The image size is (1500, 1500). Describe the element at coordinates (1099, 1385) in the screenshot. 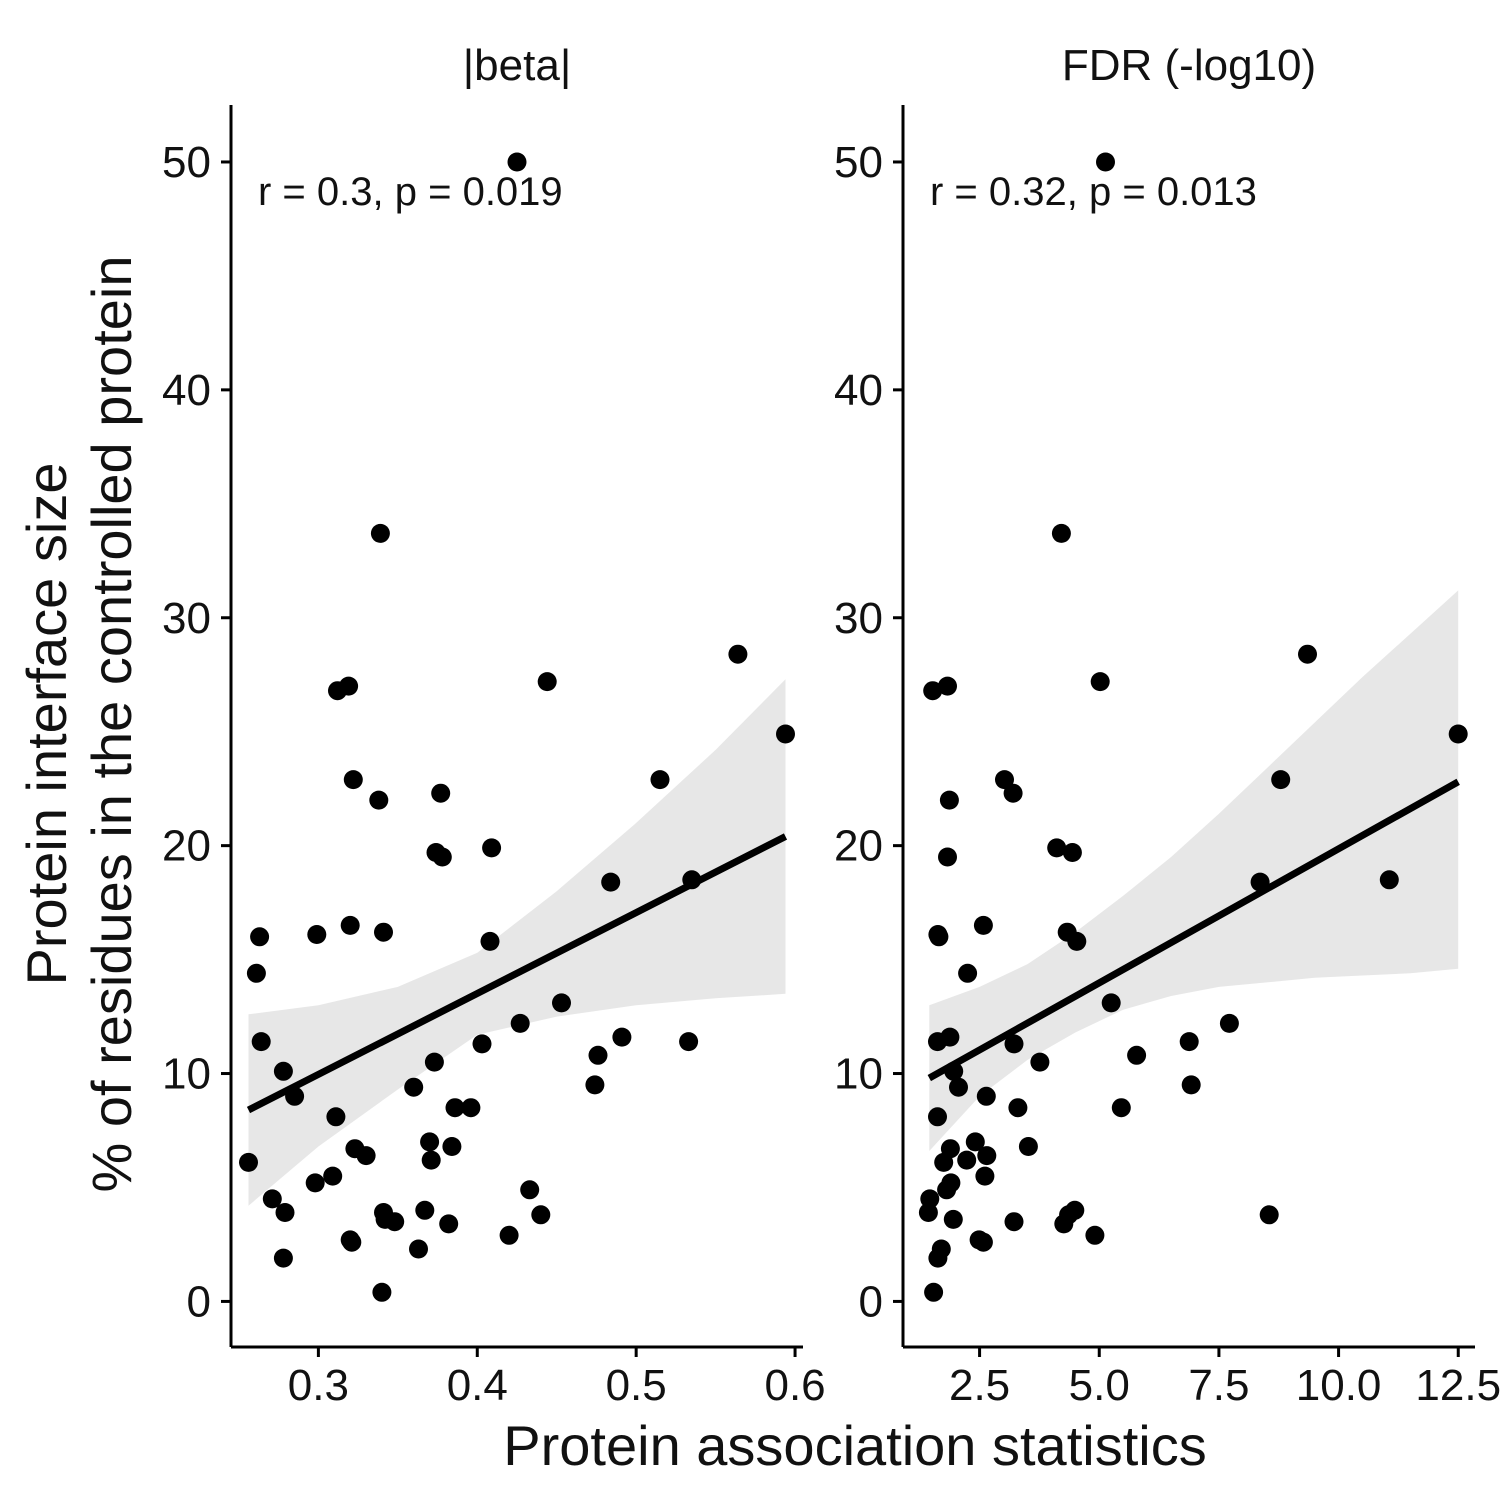

I see `x-tick-label: 5.0` at that location.